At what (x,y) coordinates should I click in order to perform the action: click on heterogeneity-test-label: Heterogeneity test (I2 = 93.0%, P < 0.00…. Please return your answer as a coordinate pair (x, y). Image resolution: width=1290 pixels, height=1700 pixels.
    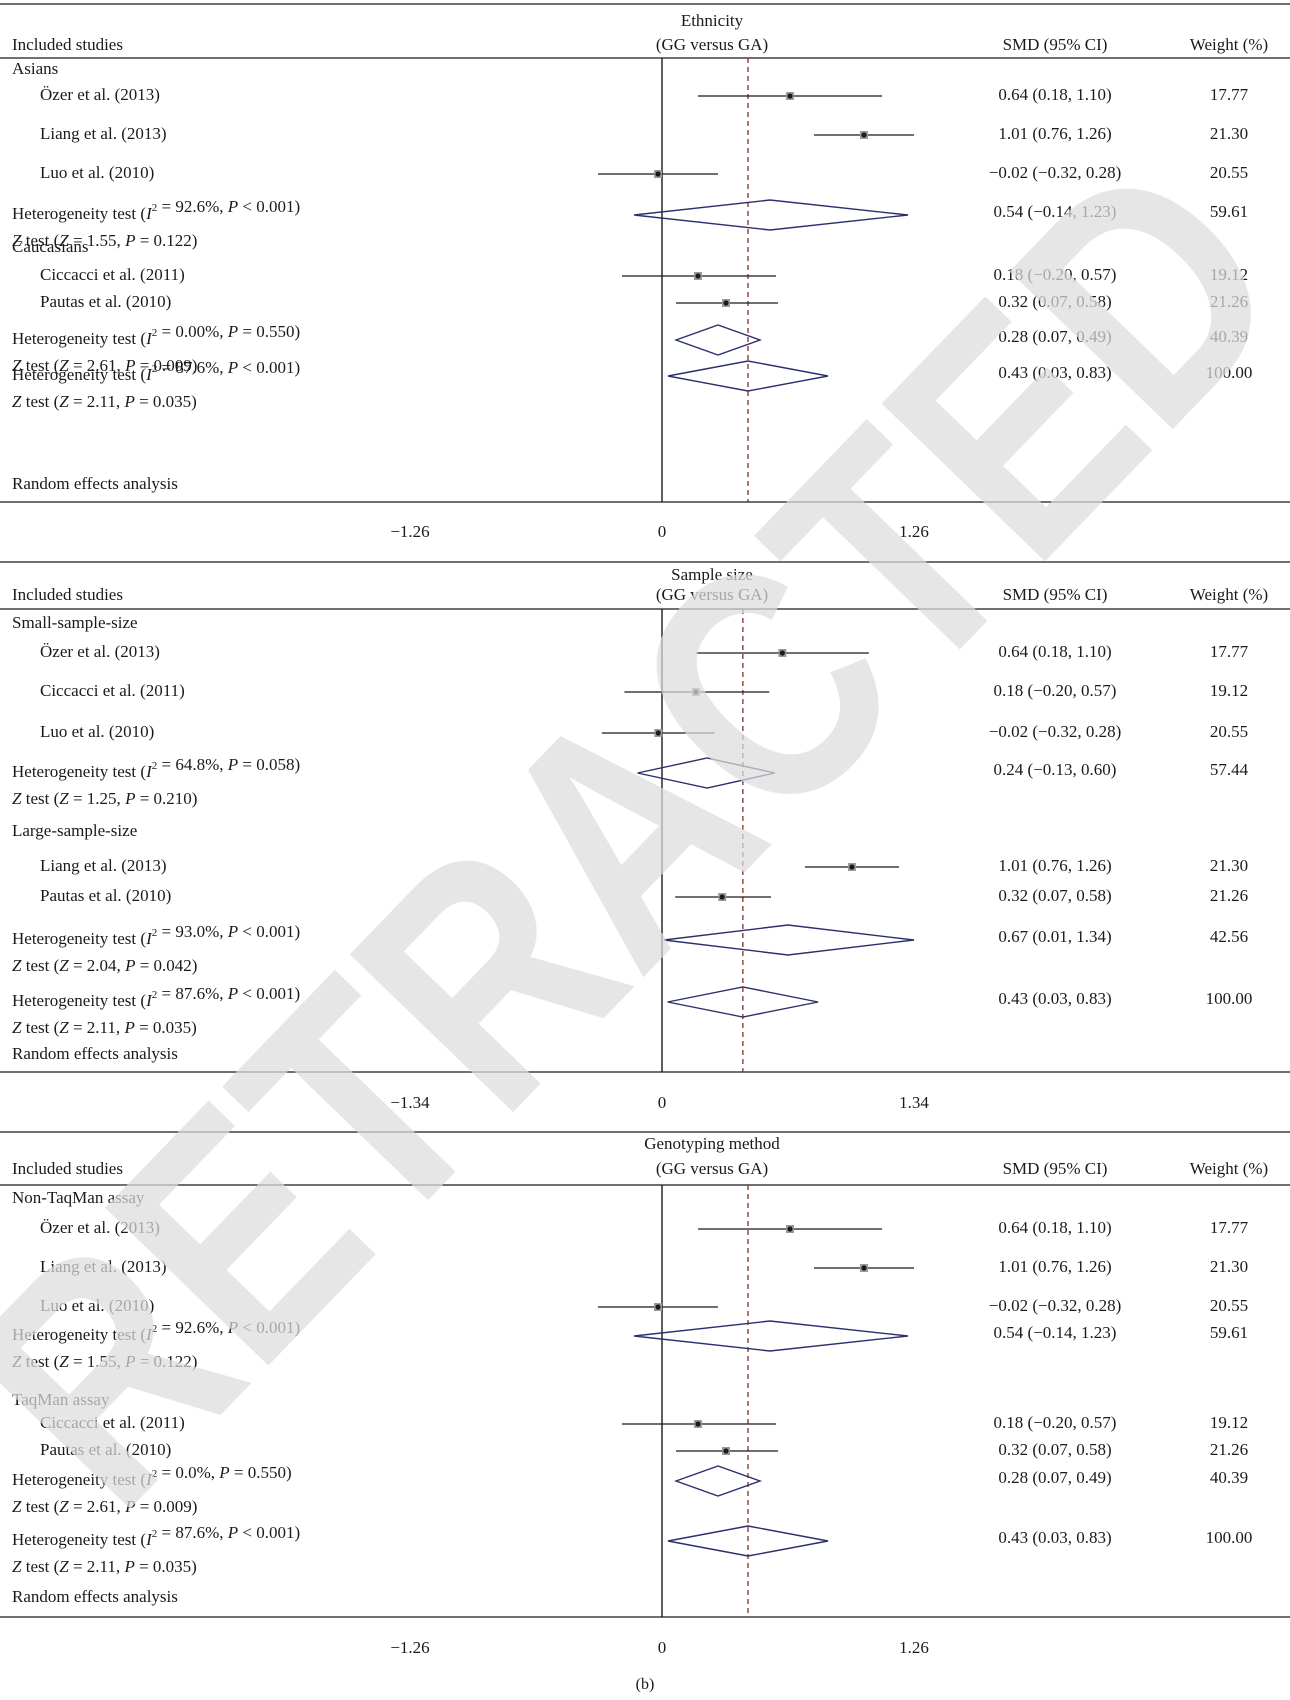
    Looking at the image, I should click on (156, 935).